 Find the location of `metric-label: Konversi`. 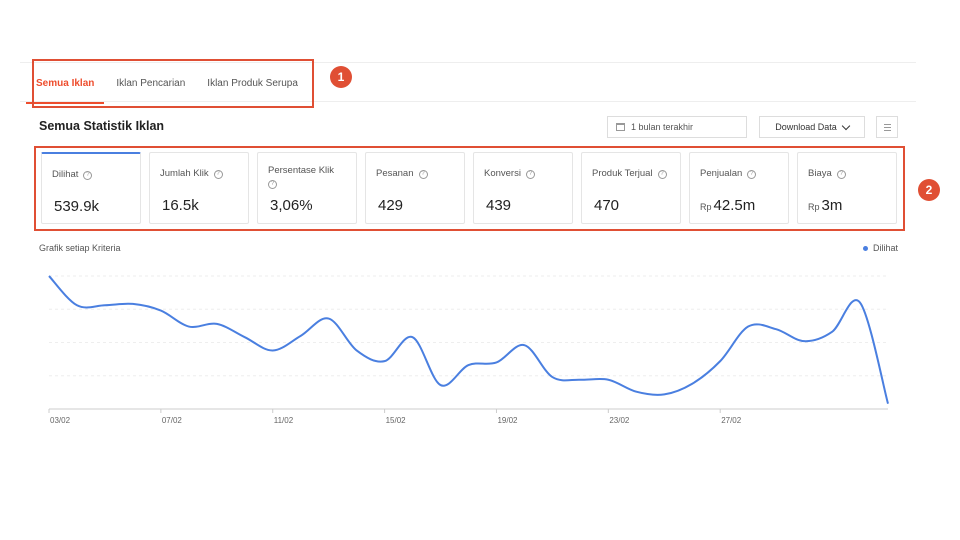

metric-label: Konversi is located at coordinates (502, 173).